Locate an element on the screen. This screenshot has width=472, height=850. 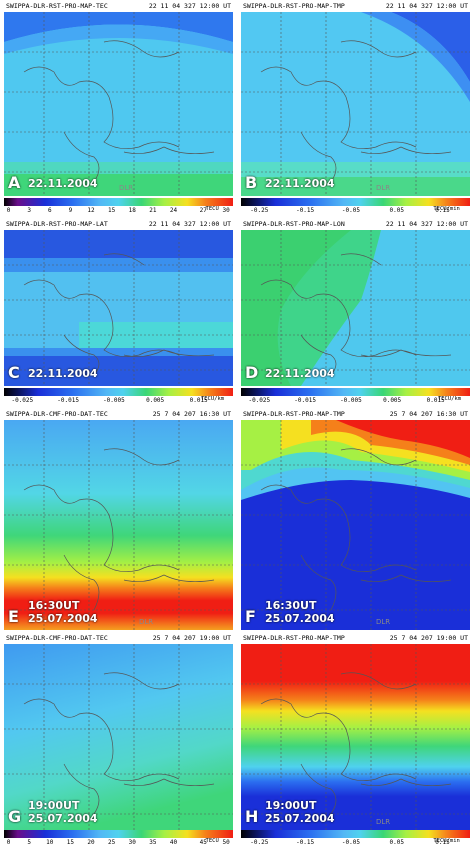
panel-letter: E is located at coordinates (13, 616).